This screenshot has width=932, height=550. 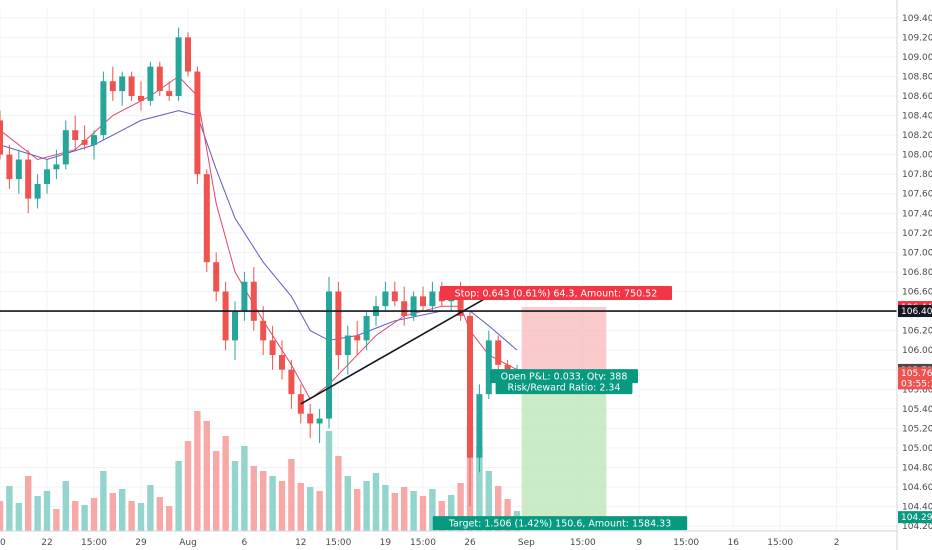 I want to click on target-label-bg, so click(x=560, y=523).